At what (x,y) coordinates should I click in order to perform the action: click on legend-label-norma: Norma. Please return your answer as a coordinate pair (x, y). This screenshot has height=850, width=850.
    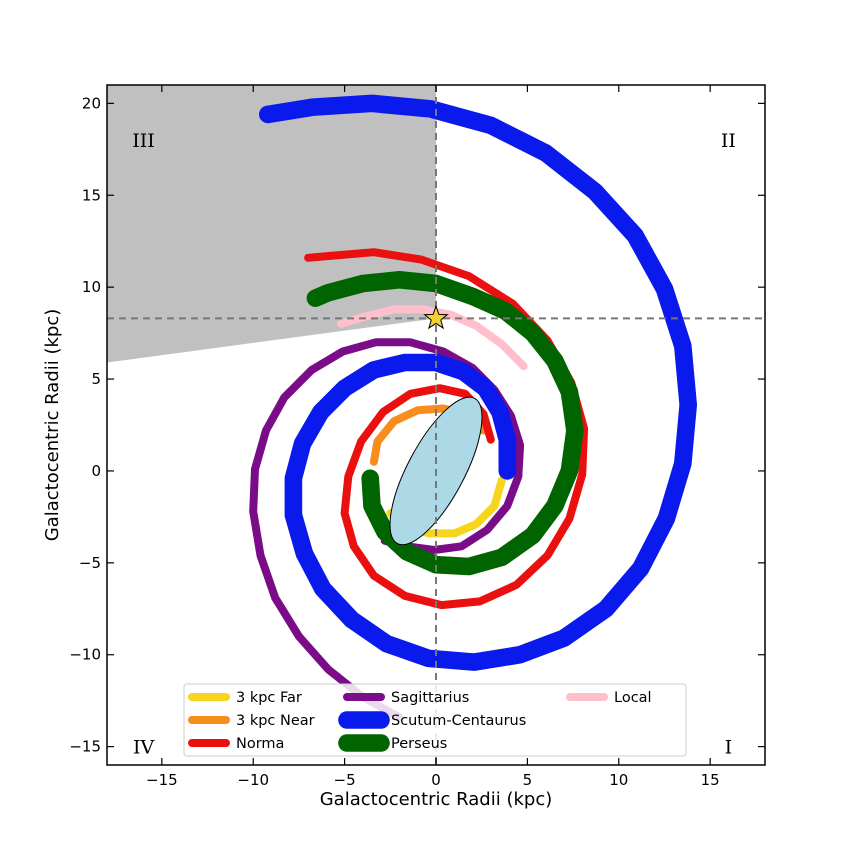
    Looking at the image, I should click on (260, 744).